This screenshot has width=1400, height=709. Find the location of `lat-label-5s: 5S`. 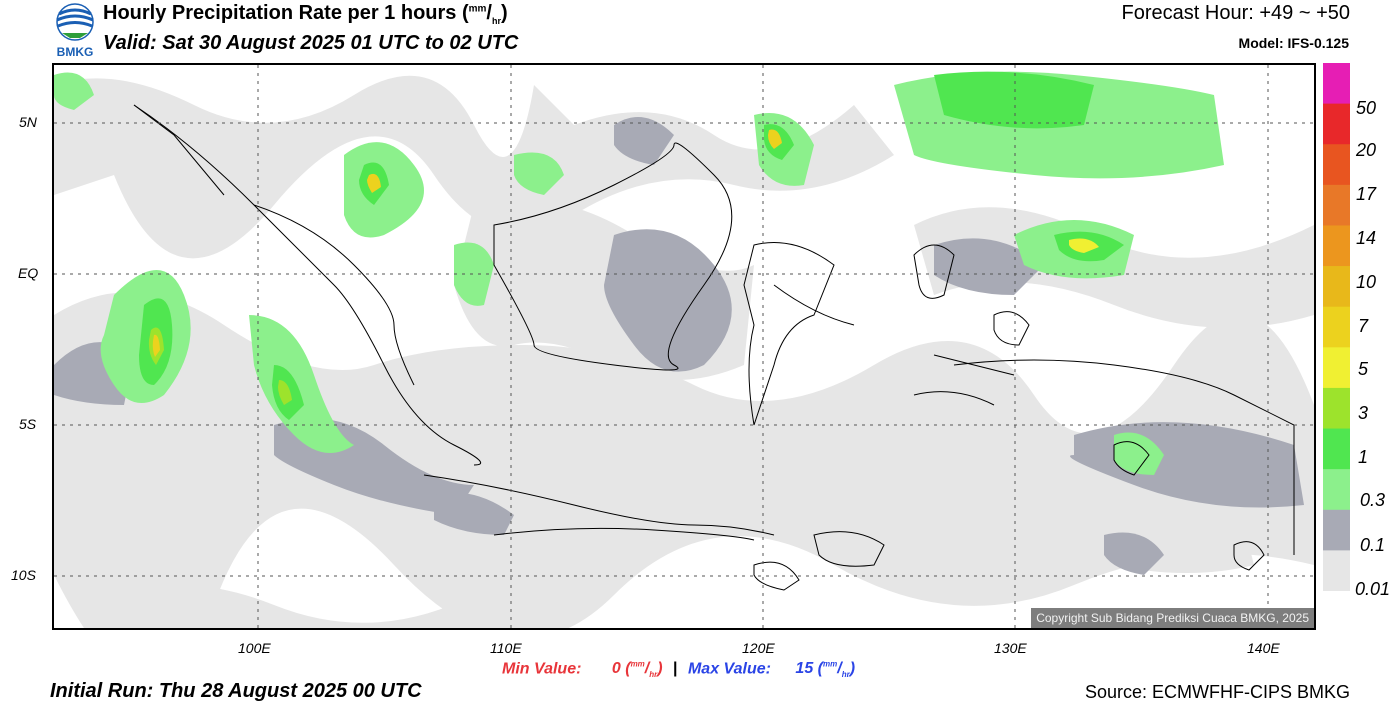

lat-label-5s: 5S is located at coordinates (28, 424).